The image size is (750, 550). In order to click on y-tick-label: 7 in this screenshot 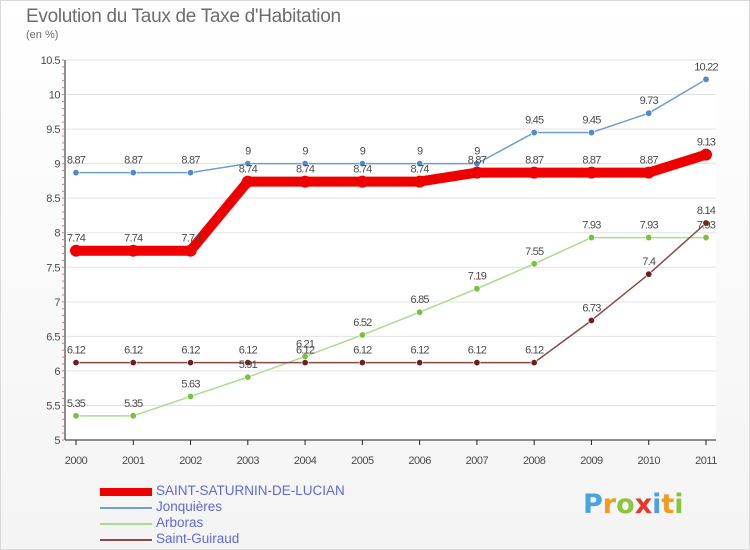, I will do `click(57, 303)`.